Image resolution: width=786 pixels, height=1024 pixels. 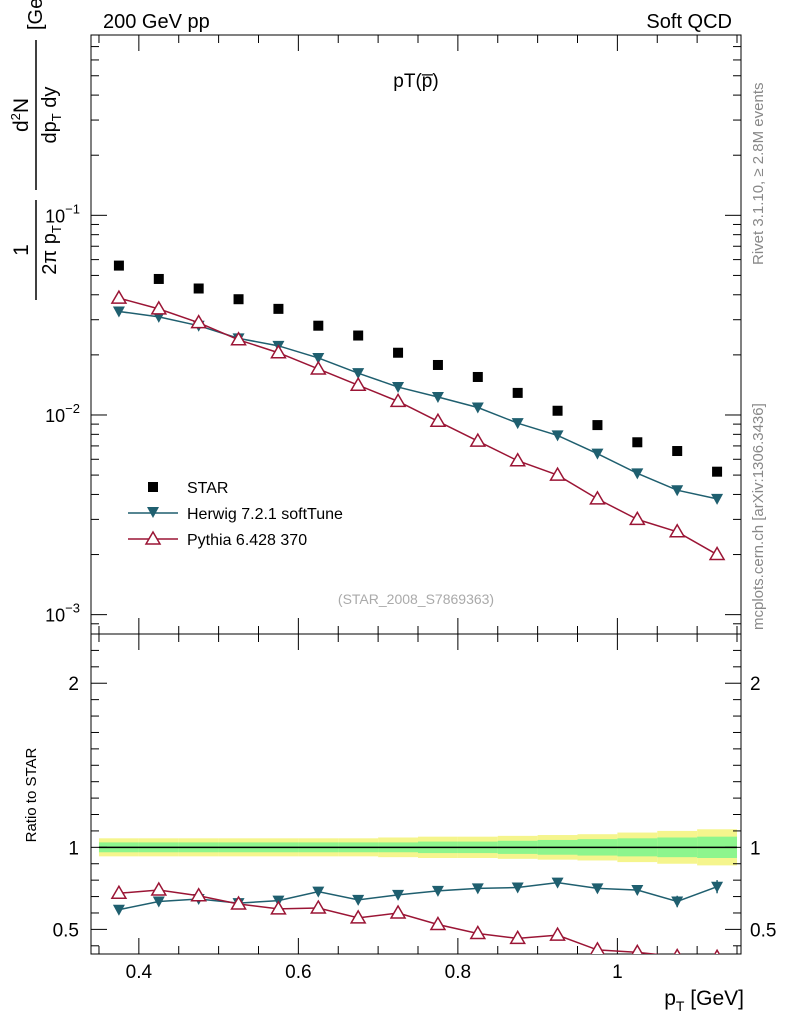 What do you see at coordinates (34, 15) in the screenshot?
I see `svg-text: [GeV−2]` at bounding box center [34, 15].